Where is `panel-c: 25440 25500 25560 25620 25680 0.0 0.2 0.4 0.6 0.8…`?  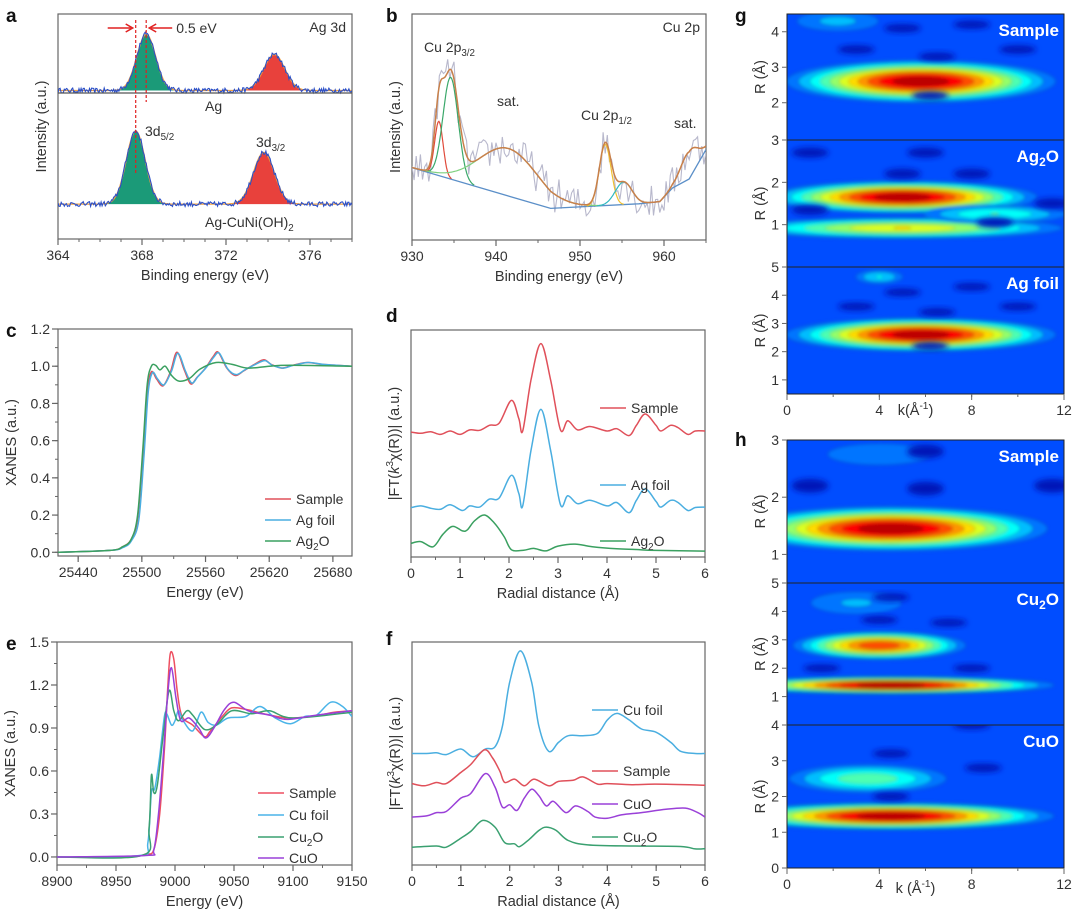
panel-c: 25440 25500 25560 25620 25680 0.0 0.2 0.4 0.6 0.8… is located at coordinates (178, 461).